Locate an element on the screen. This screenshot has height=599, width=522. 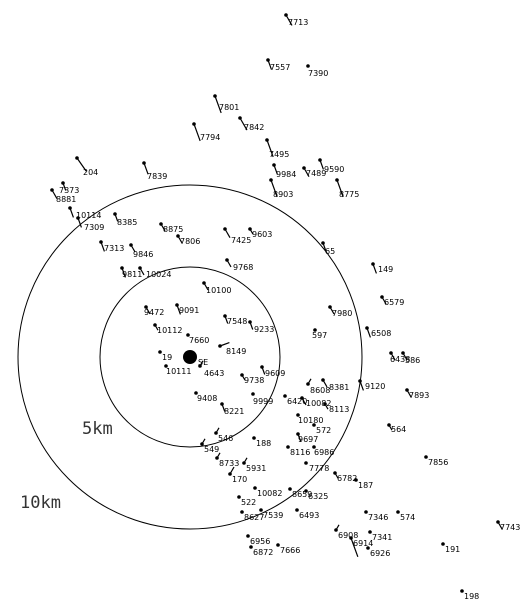
station-label: 7893 is located at coordinates (419, 395).